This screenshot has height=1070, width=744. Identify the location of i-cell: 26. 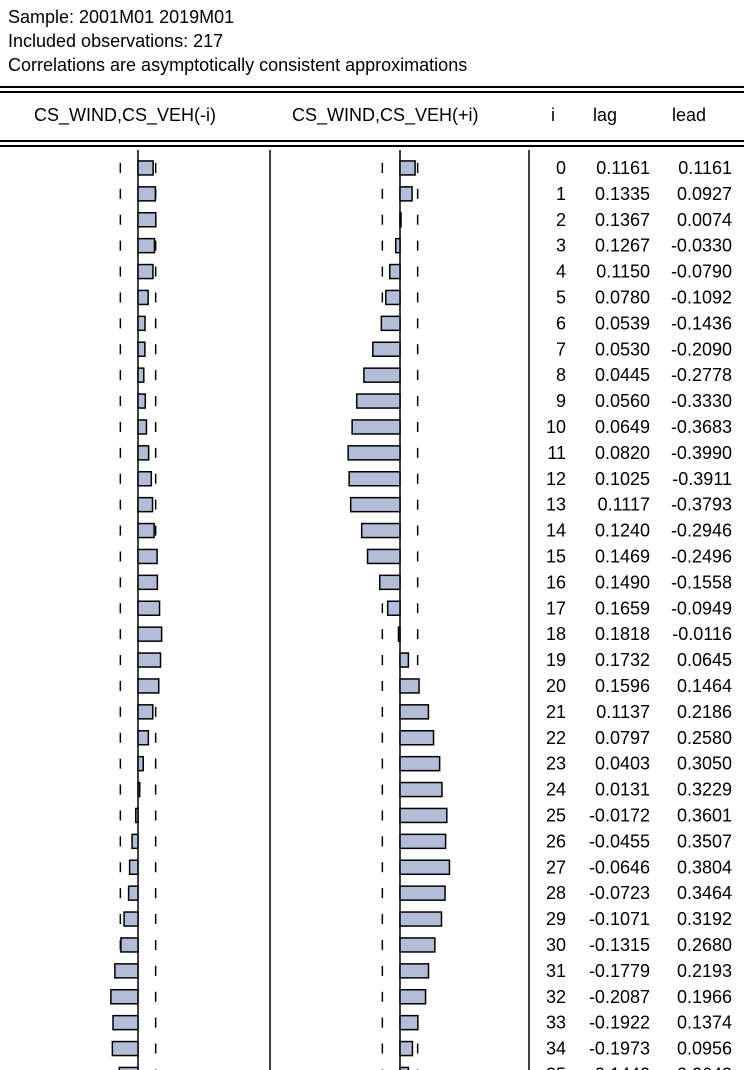
(556, 841).